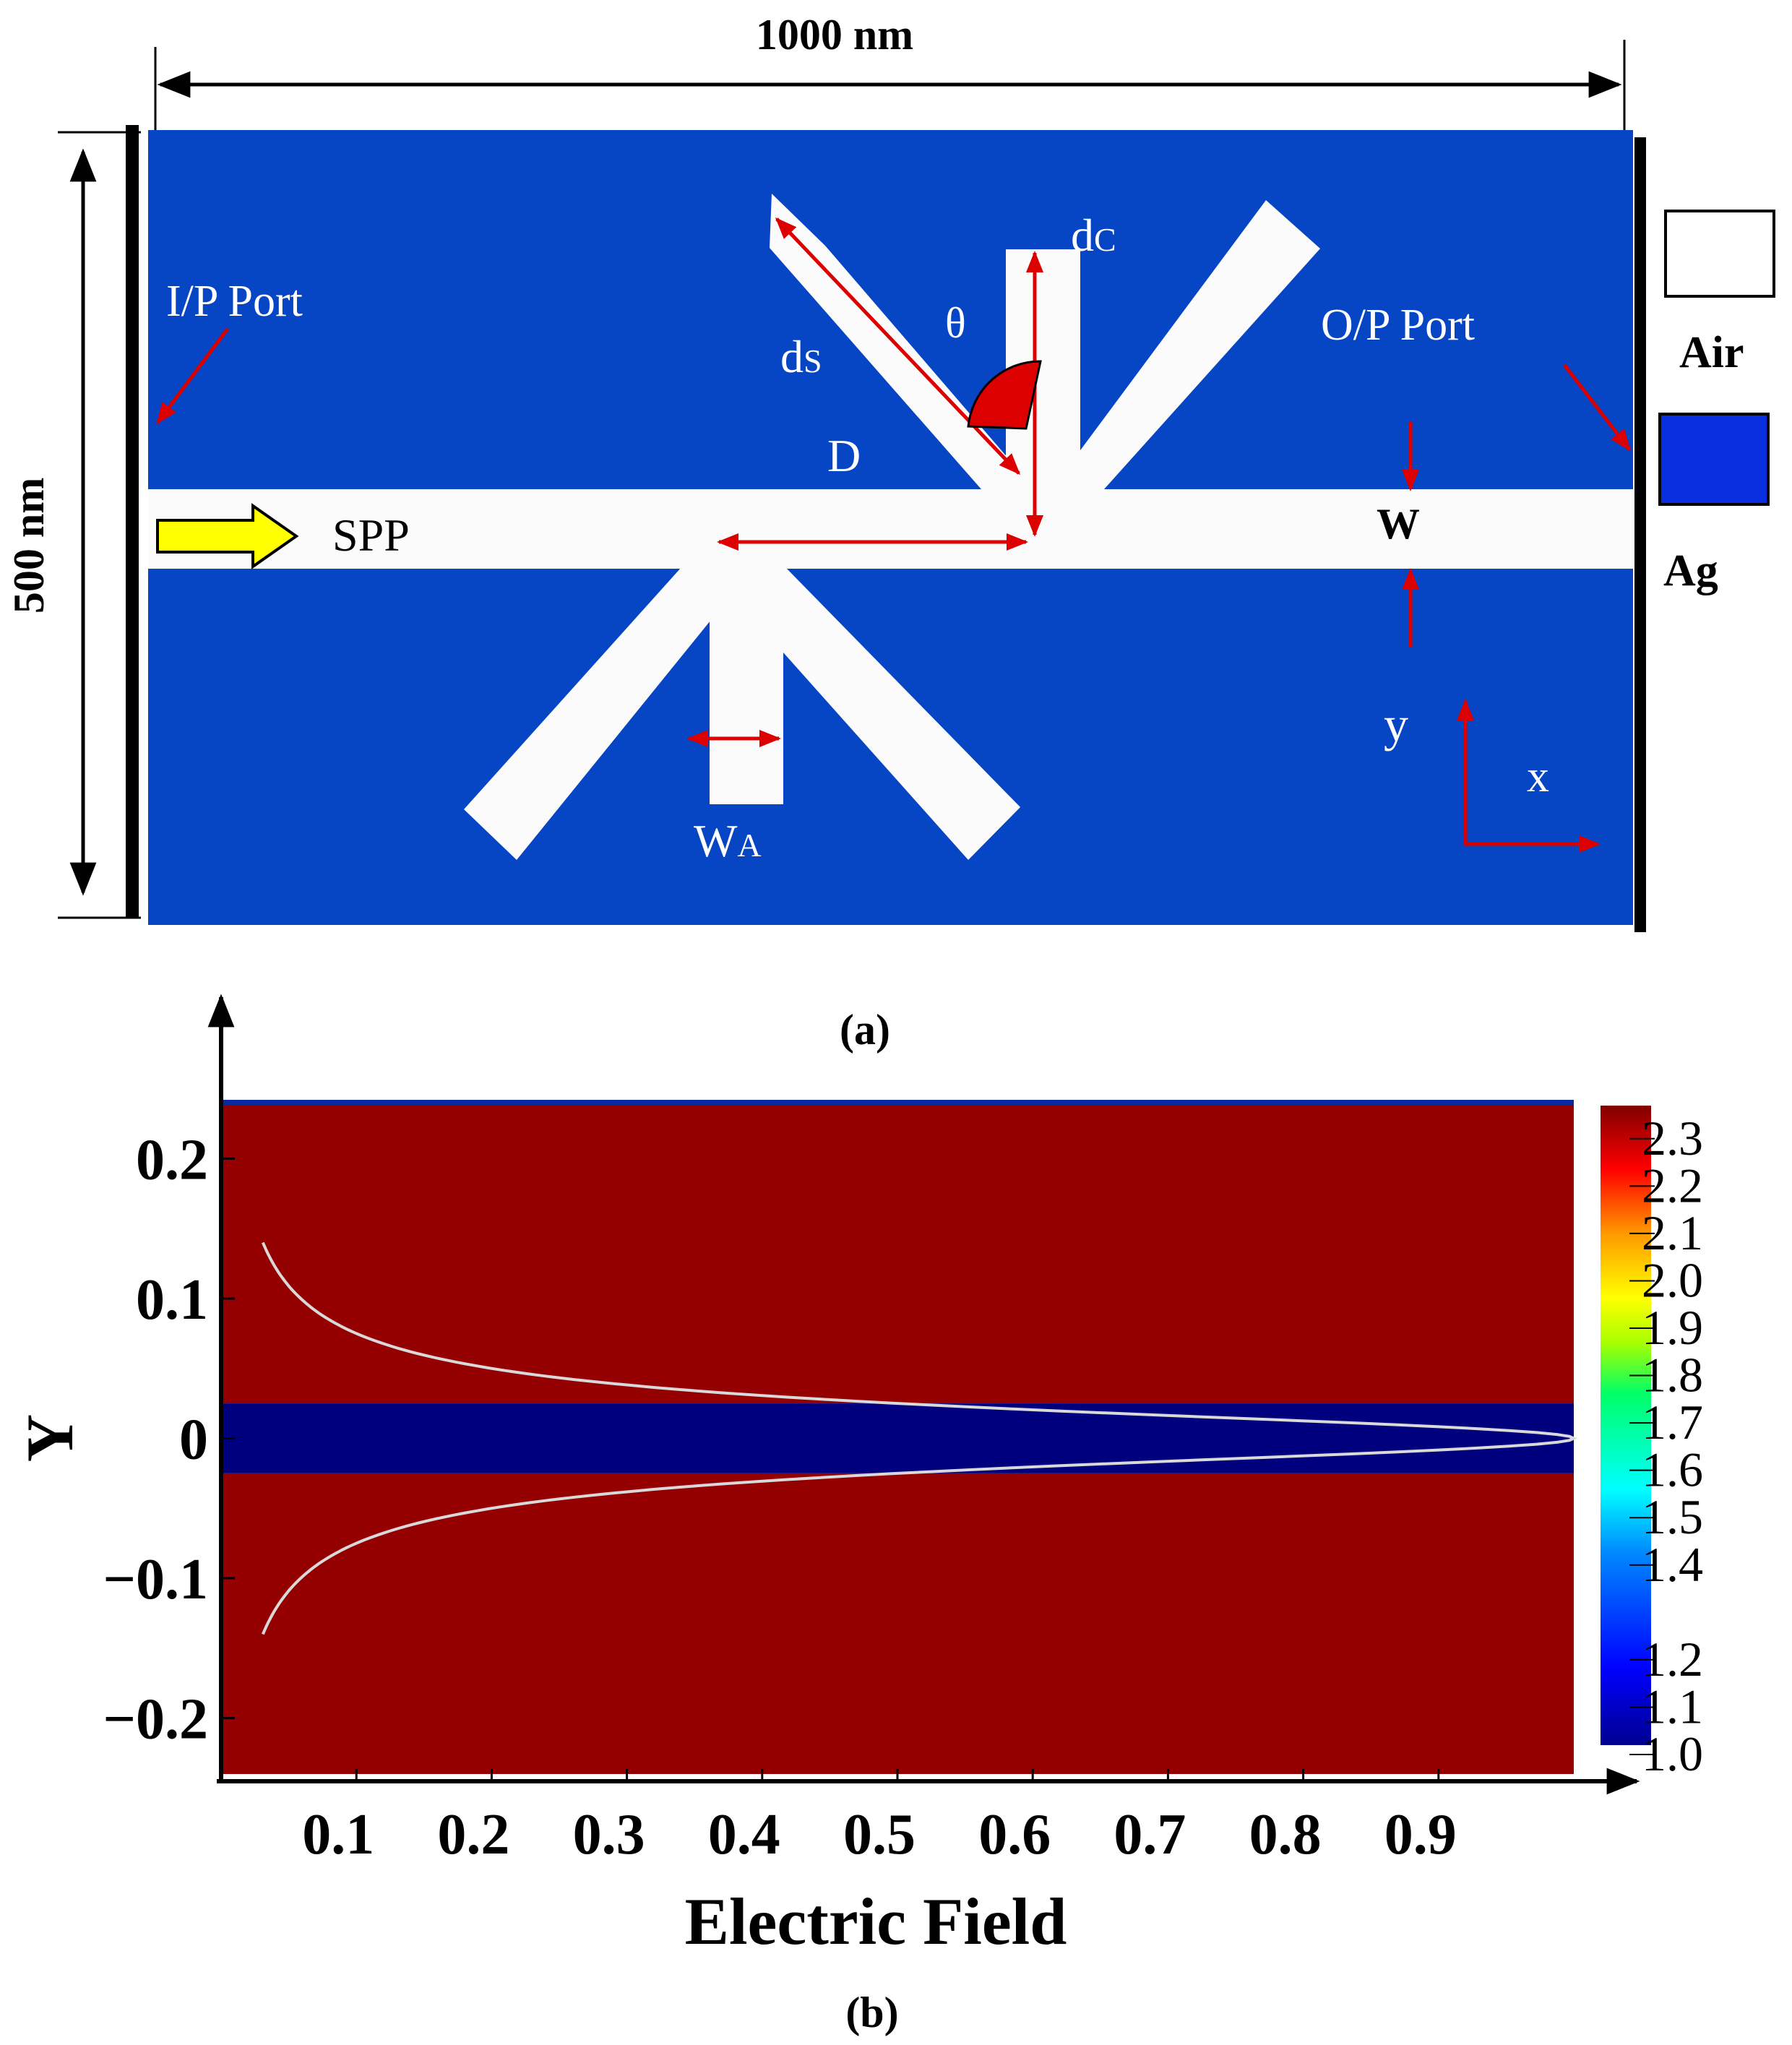 The width and height of the screenshot is (1792, 2045). What do you see at coordinates (1185, 344) in the screenshot?
I see `upper-right-arm` at bounding box center [1185, 344].